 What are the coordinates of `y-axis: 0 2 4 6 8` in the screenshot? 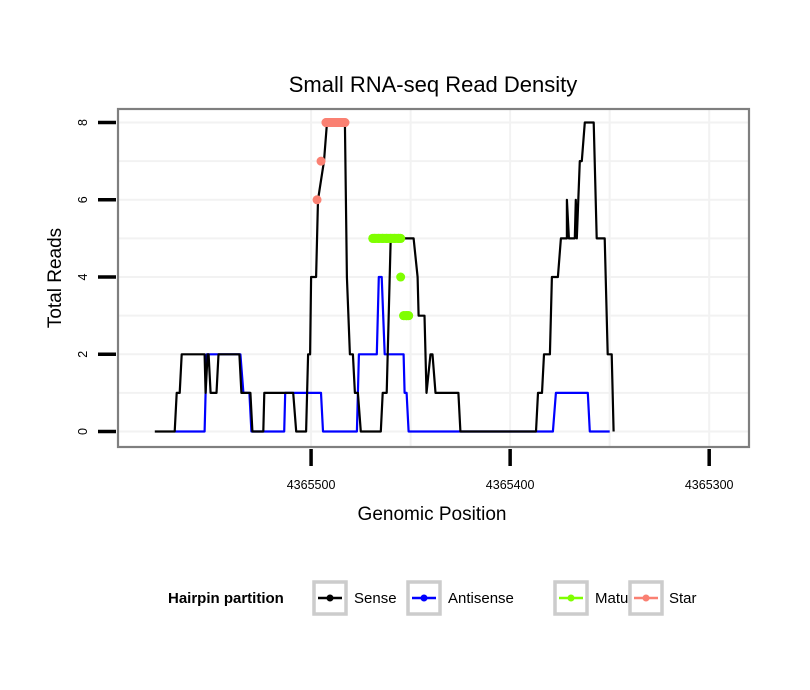 It's located at (96, 277).